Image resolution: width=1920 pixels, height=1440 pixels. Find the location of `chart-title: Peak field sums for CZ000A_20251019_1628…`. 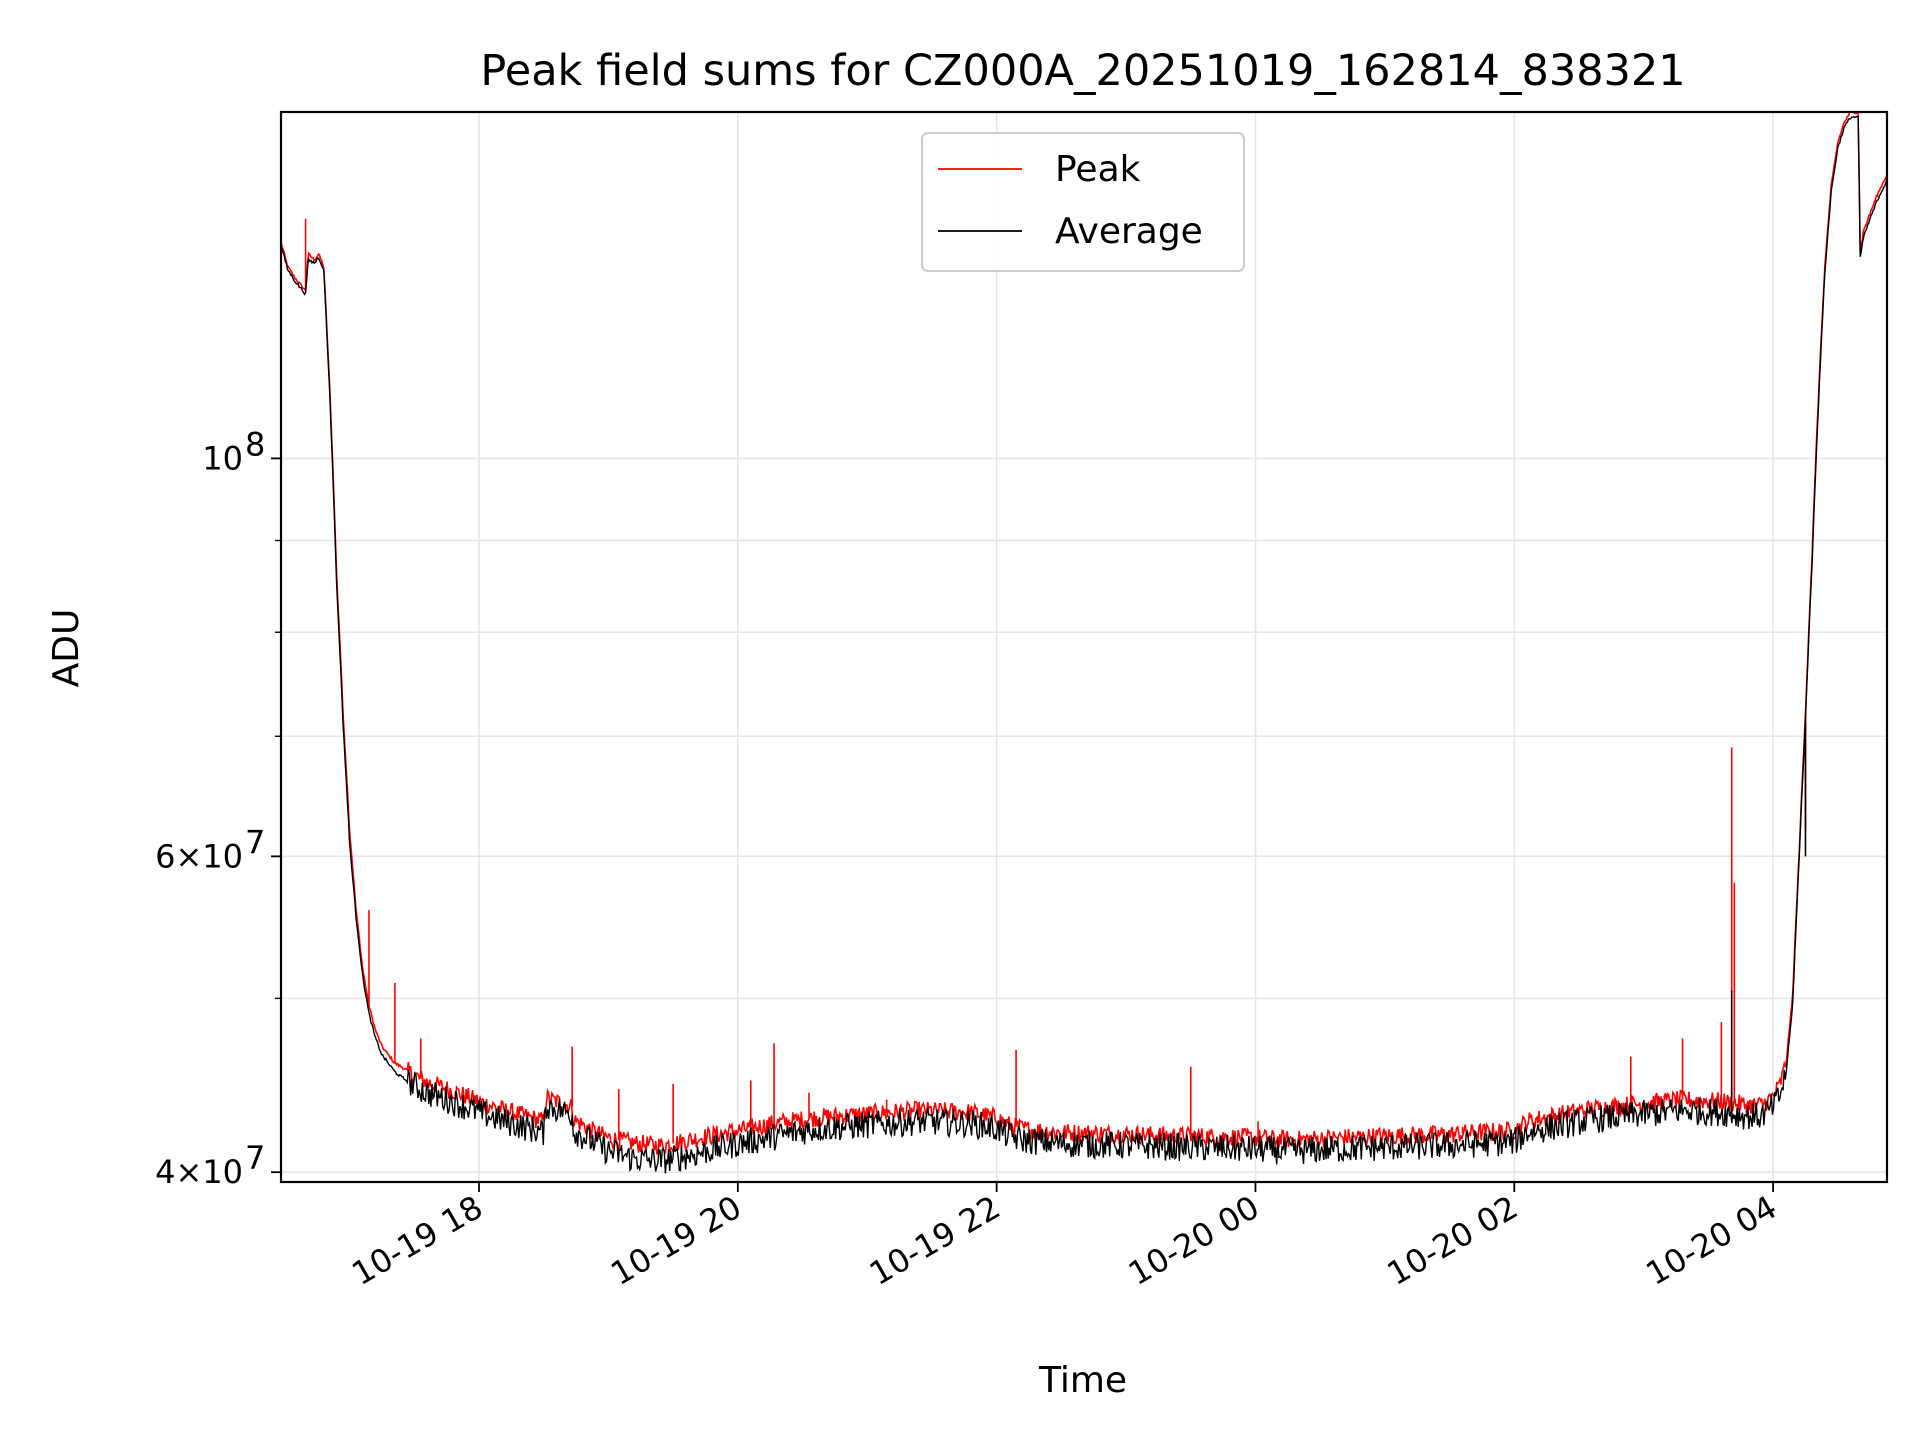

chart-title: Peak field sums for CZ000A_20251019_1628… is located at coordinates (1082, 71).